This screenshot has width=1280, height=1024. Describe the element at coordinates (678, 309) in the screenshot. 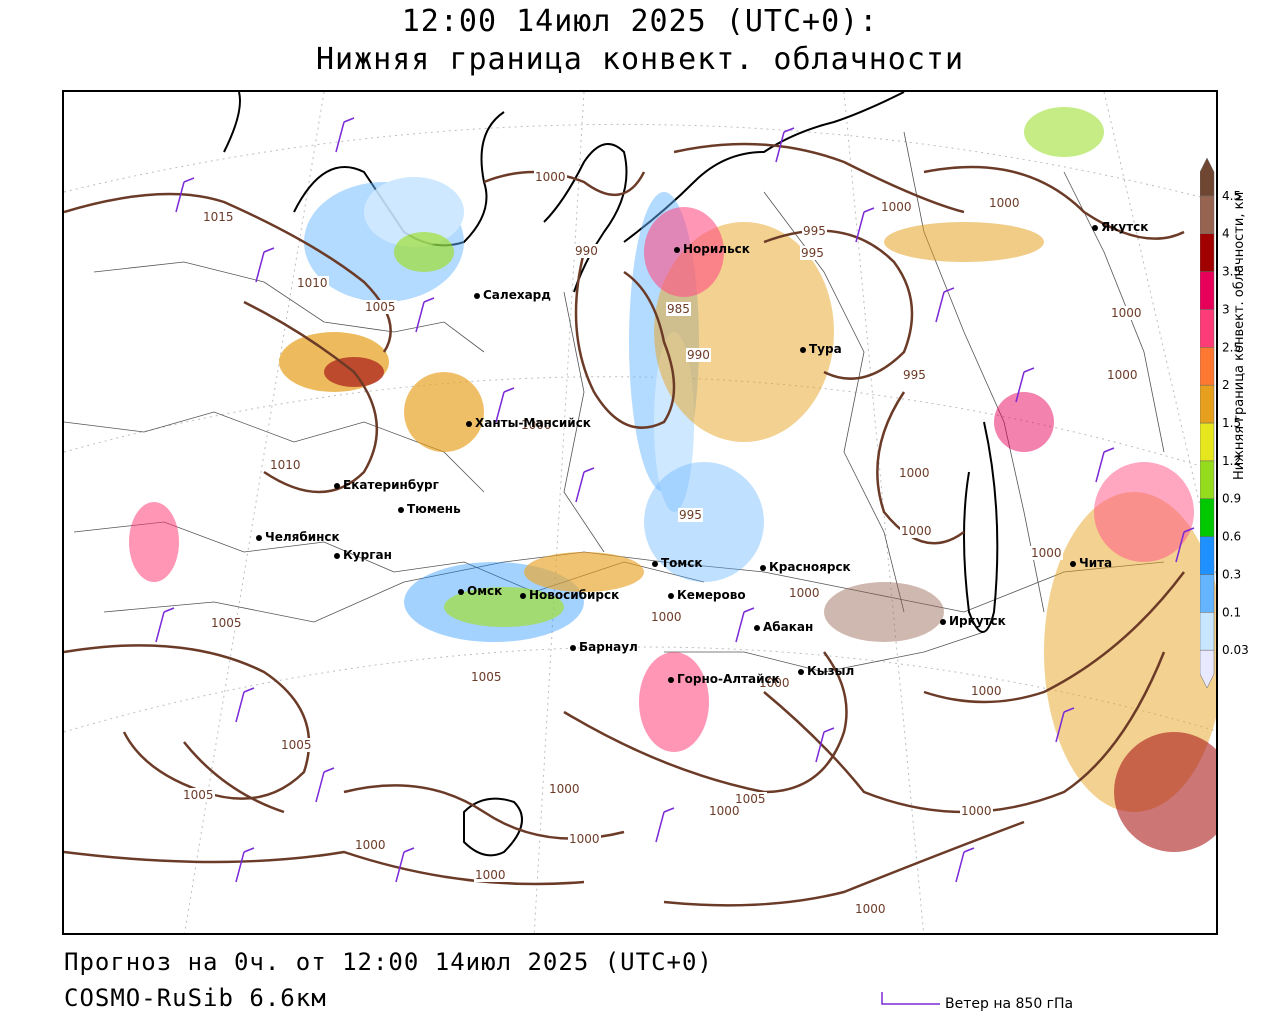

I see `isobar-label: 985` at that location.